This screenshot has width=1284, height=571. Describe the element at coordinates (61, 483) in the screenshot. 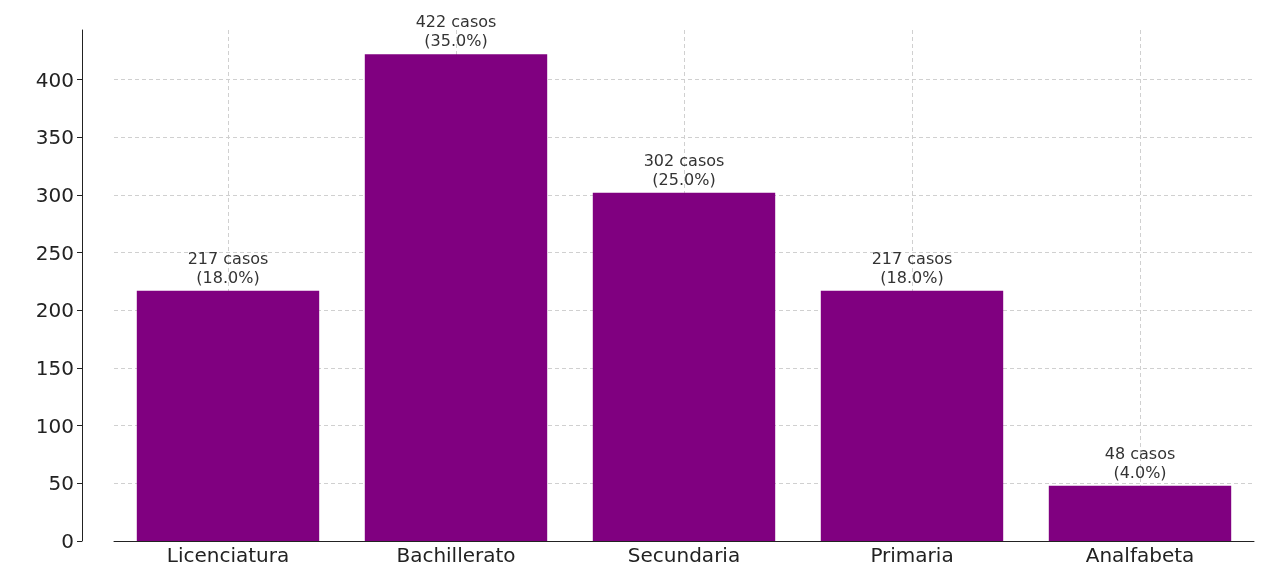

I see `y-tick-label: 50` at that location.